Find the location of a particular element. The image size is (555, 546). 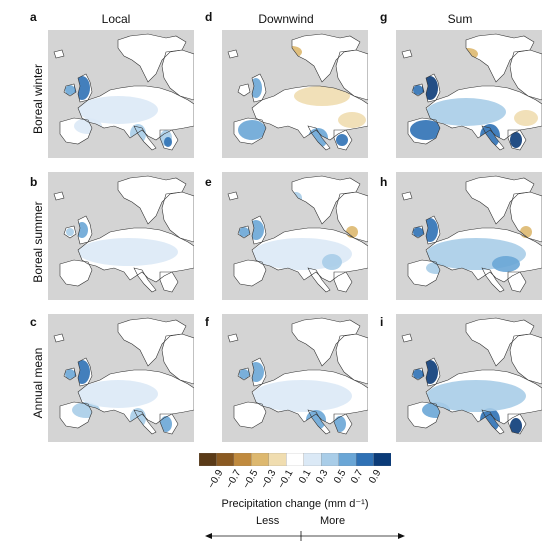

colorbar-ticks: −0.9 −0.7 −0.5 −0.3 −0.1 0.1 0.3 0.5 0.7 0.9 is located at coordinates (295, 481).